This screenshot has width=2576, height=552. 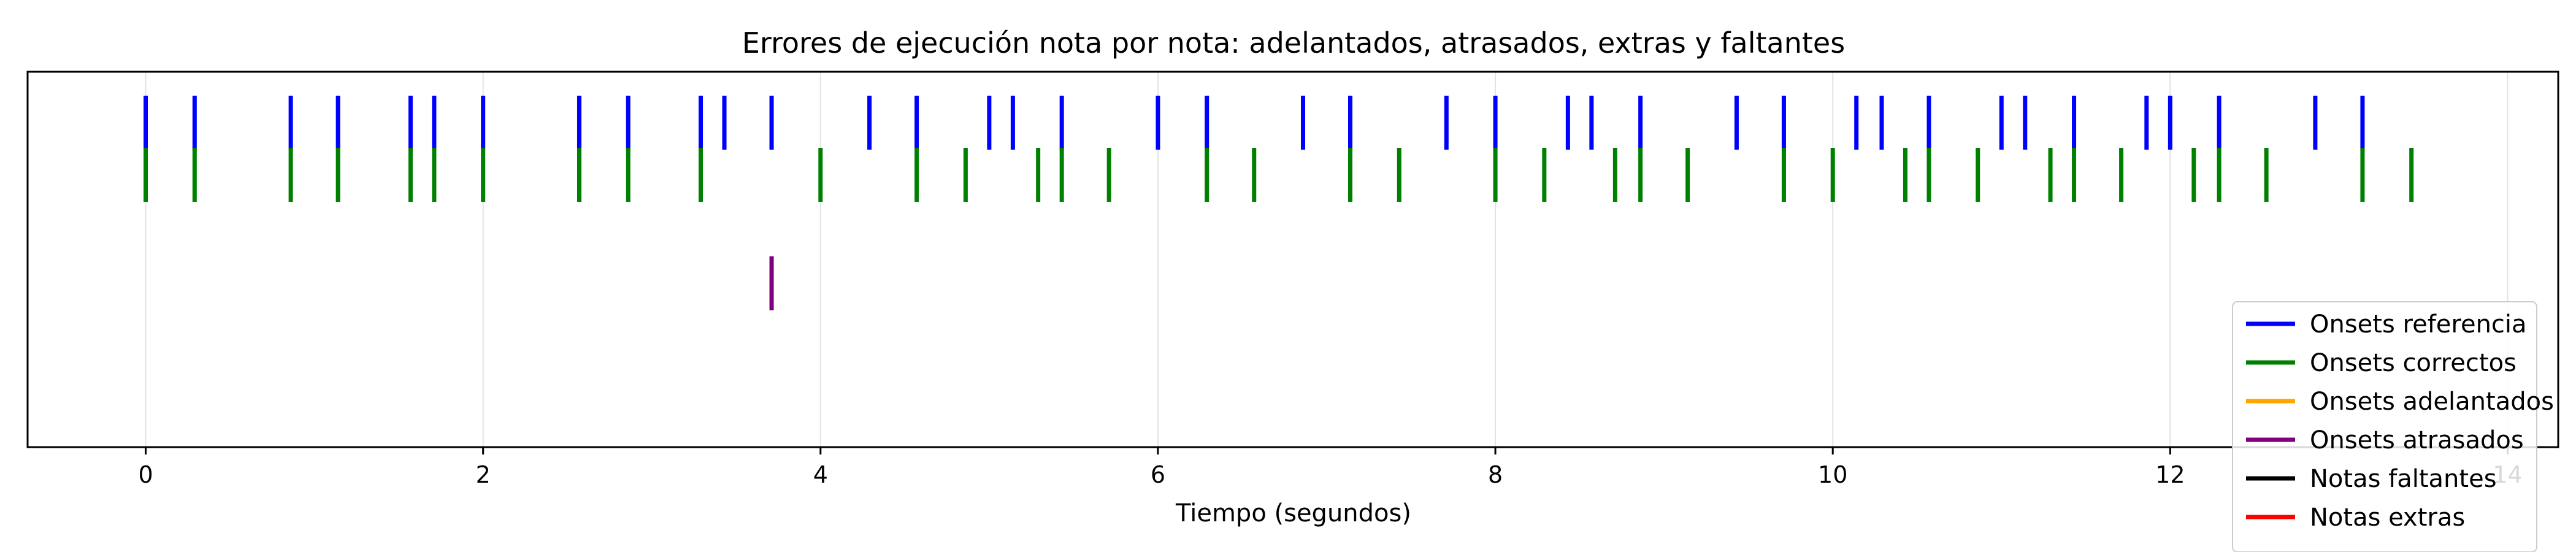 I want to click on legend-label: Notas extras, so click(x=2387, y=518).